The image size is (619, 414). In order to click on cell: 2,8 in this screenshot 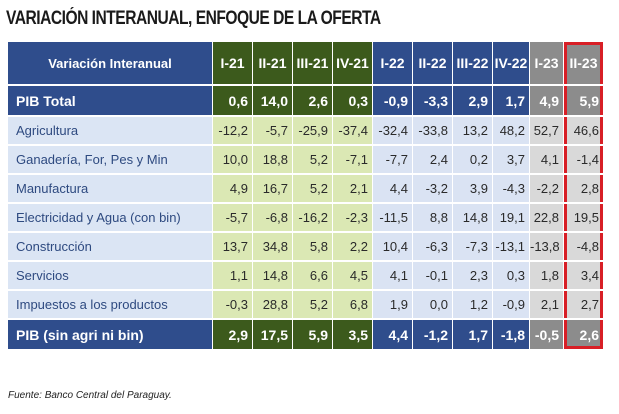, I will do `click(584, 189)`.